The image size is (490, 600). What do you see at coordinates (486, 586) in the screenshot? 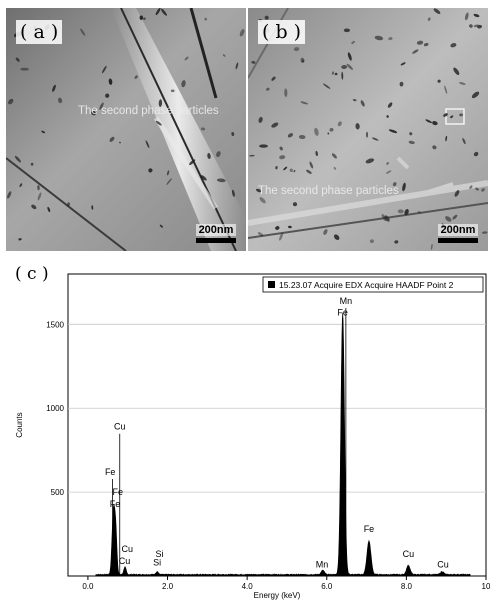
I see `x-tick-label: 10` at bounding box center [486, 586].